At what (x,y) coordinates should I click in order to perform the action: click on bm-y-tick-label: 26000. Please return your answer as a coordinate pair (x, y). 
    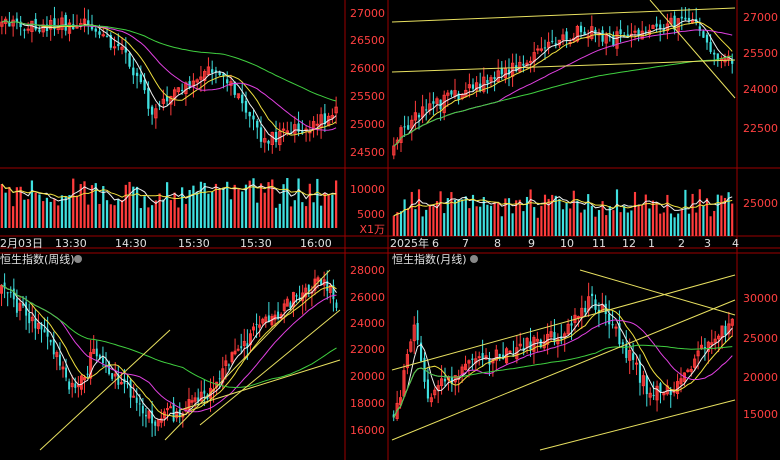
    Looking at the image, I should click on (367, 297).